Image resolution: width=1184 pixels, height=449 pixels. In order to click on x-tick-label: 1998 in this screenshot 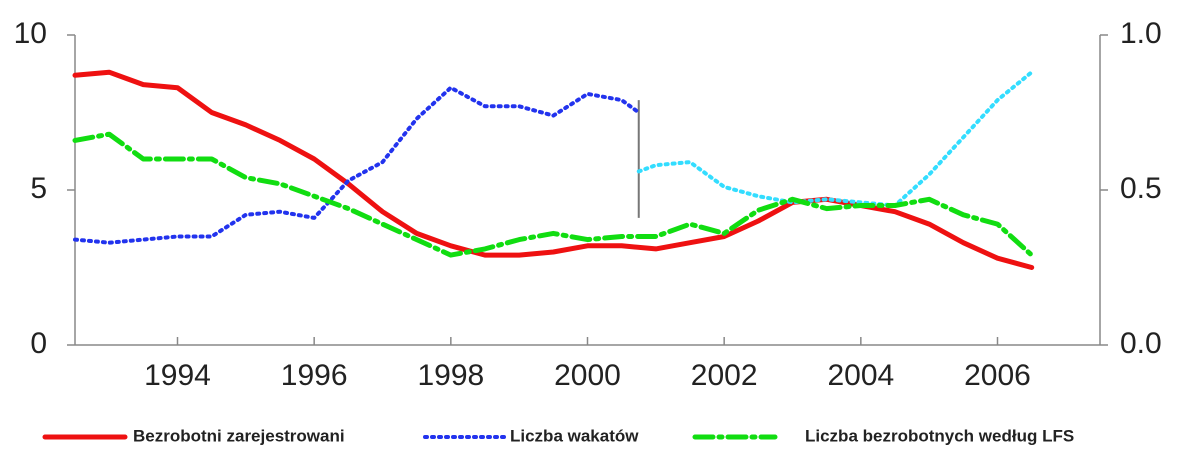, I will do `click(450, 375)`.